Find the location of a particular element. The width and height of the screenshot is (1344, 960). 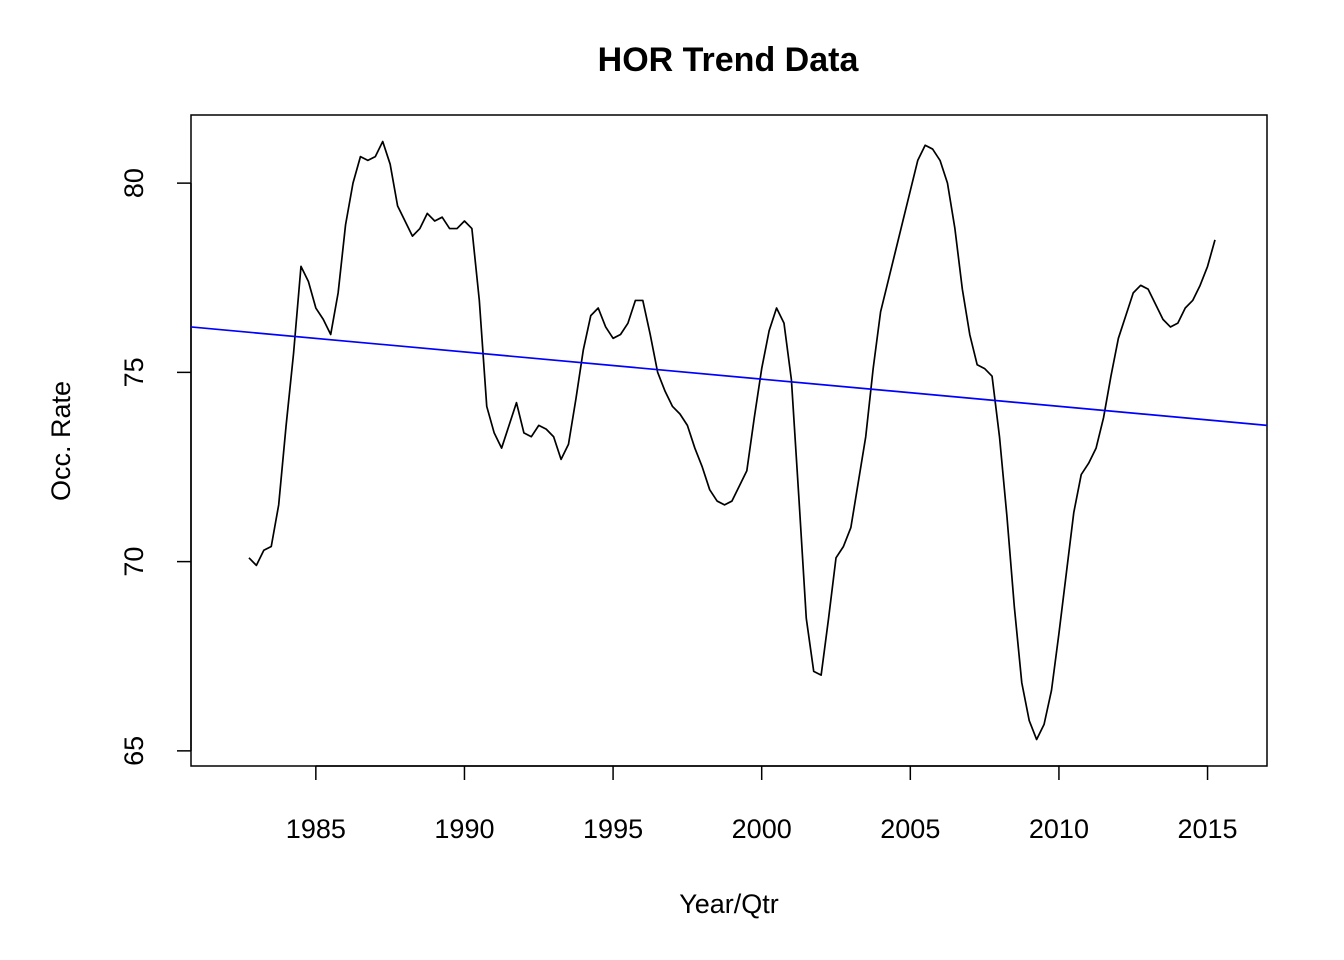

x-tick-label: 1985 is located at coordinates (316, 829).